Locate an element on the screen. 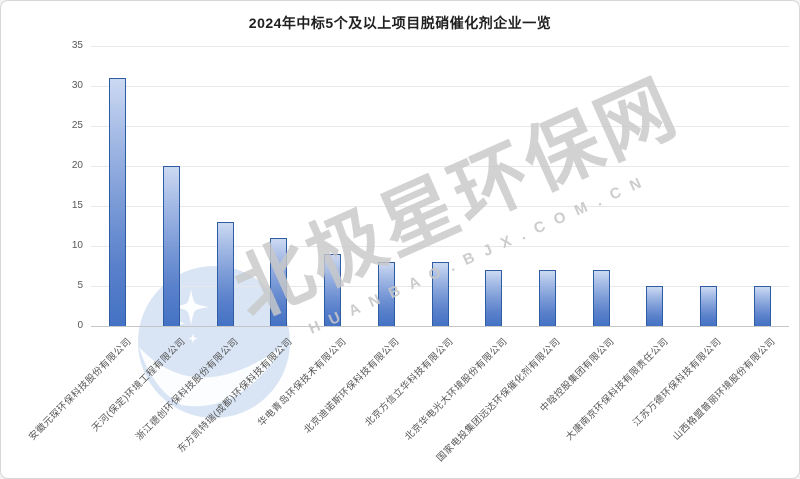 The height and width of the screenshot is (479, 800). y-tick-label: 35 is located at coordinates (77, 45).